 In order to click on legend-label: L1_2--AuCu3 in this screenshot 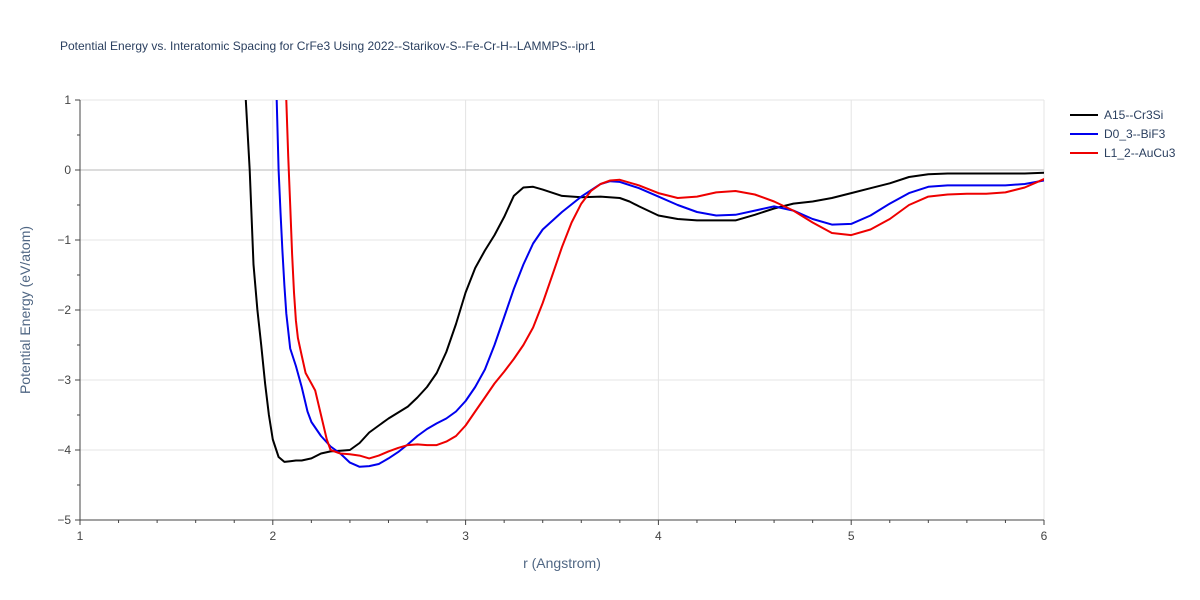, I will do `click(1140, 153)`.